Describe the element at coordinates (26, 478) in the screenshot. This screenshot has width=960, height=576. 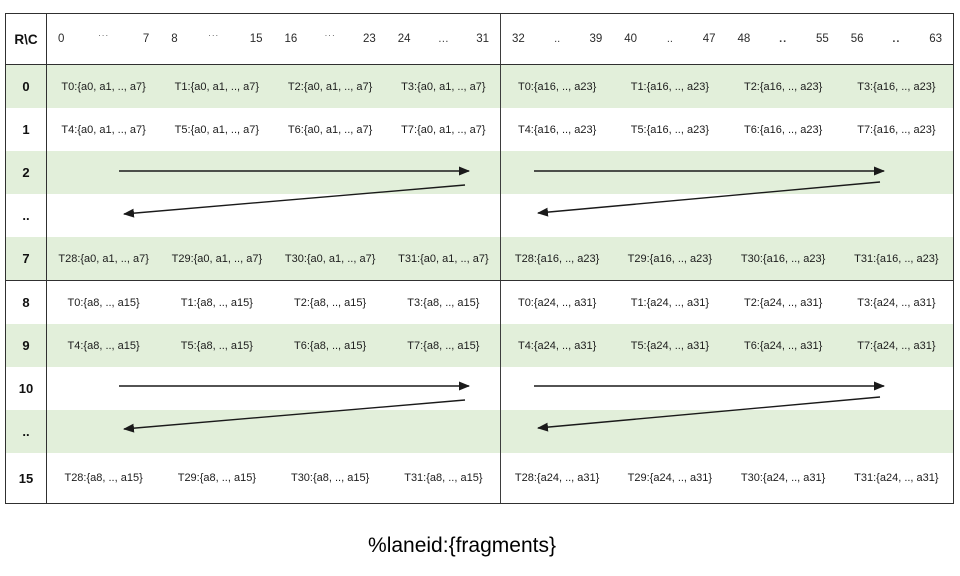
I see `row-label: 15` at that location.